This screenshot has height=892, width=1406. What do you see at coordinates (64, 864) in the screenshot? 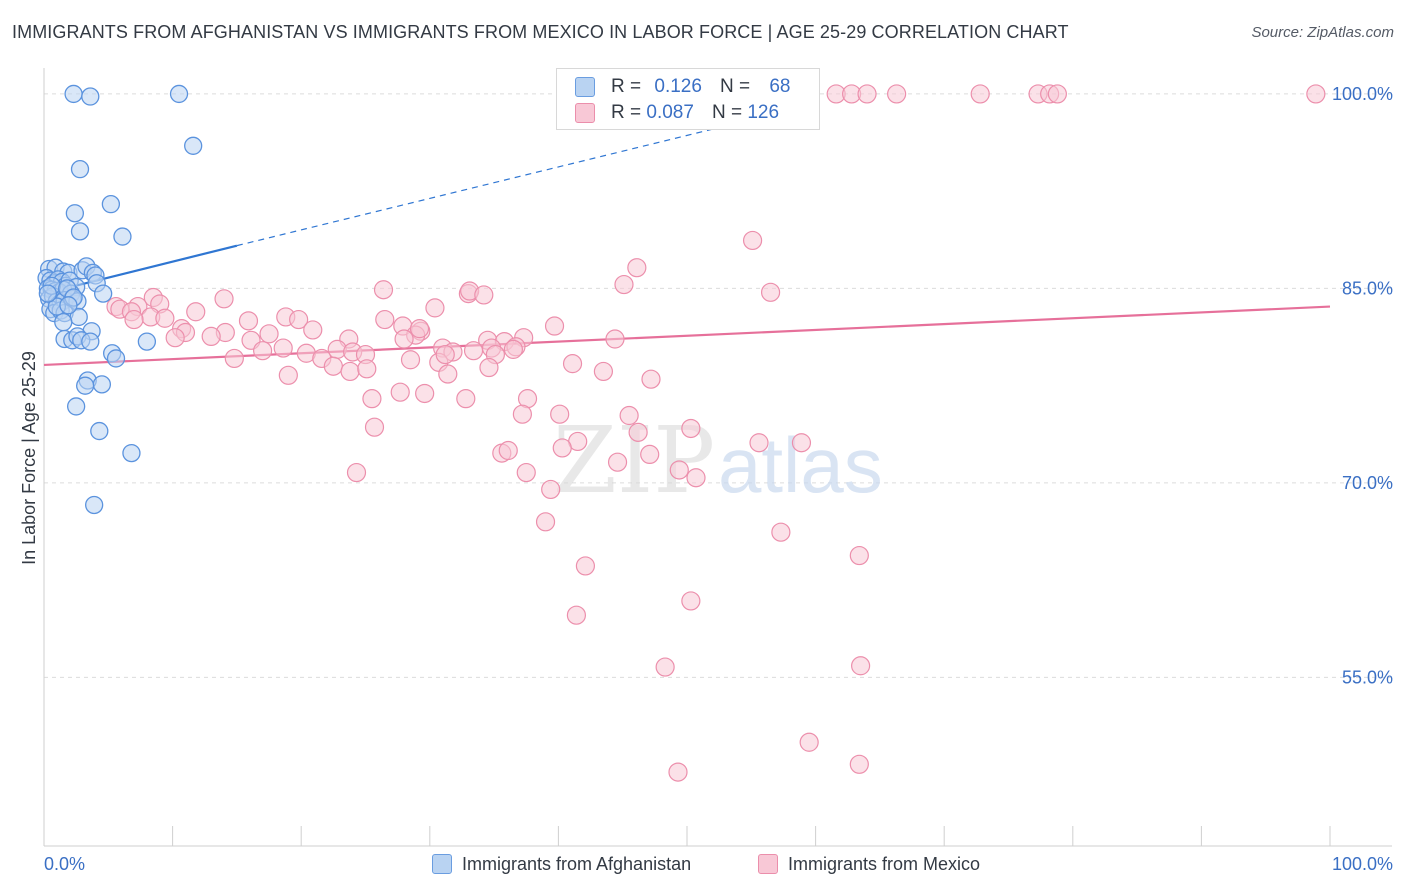
I see `x-tick-label: 0.0%` at bounding box center [64, 864].